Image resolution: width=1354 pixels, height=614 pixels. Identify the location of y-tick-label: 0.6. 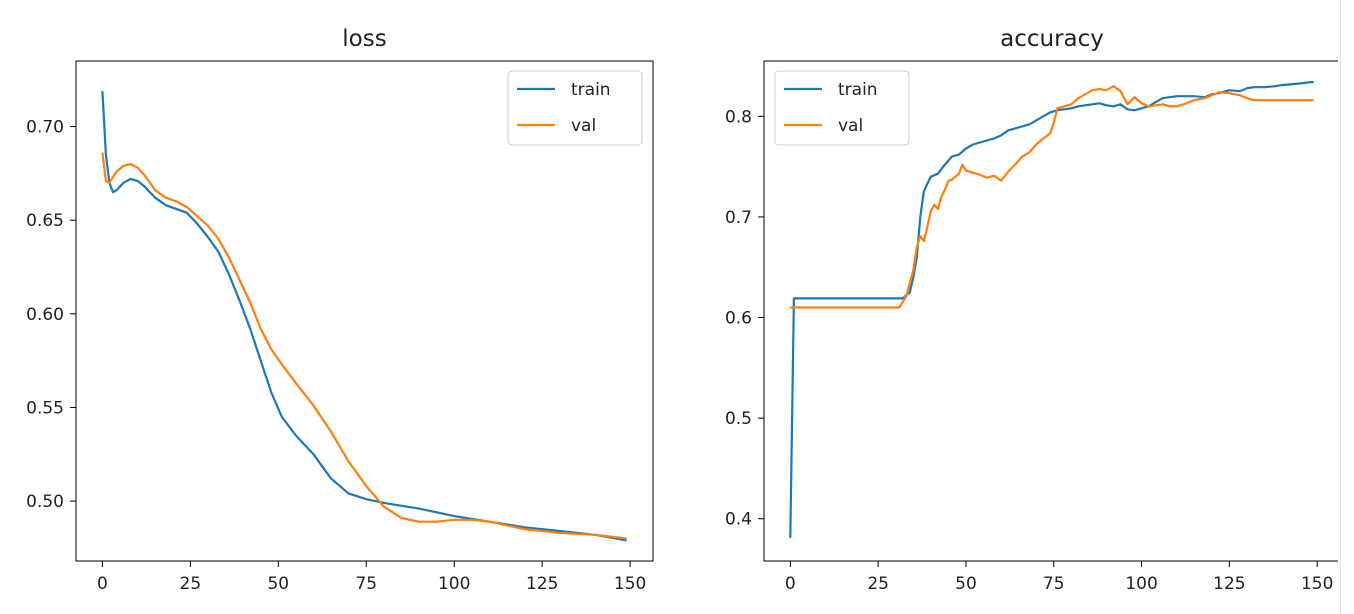
(738, 319).